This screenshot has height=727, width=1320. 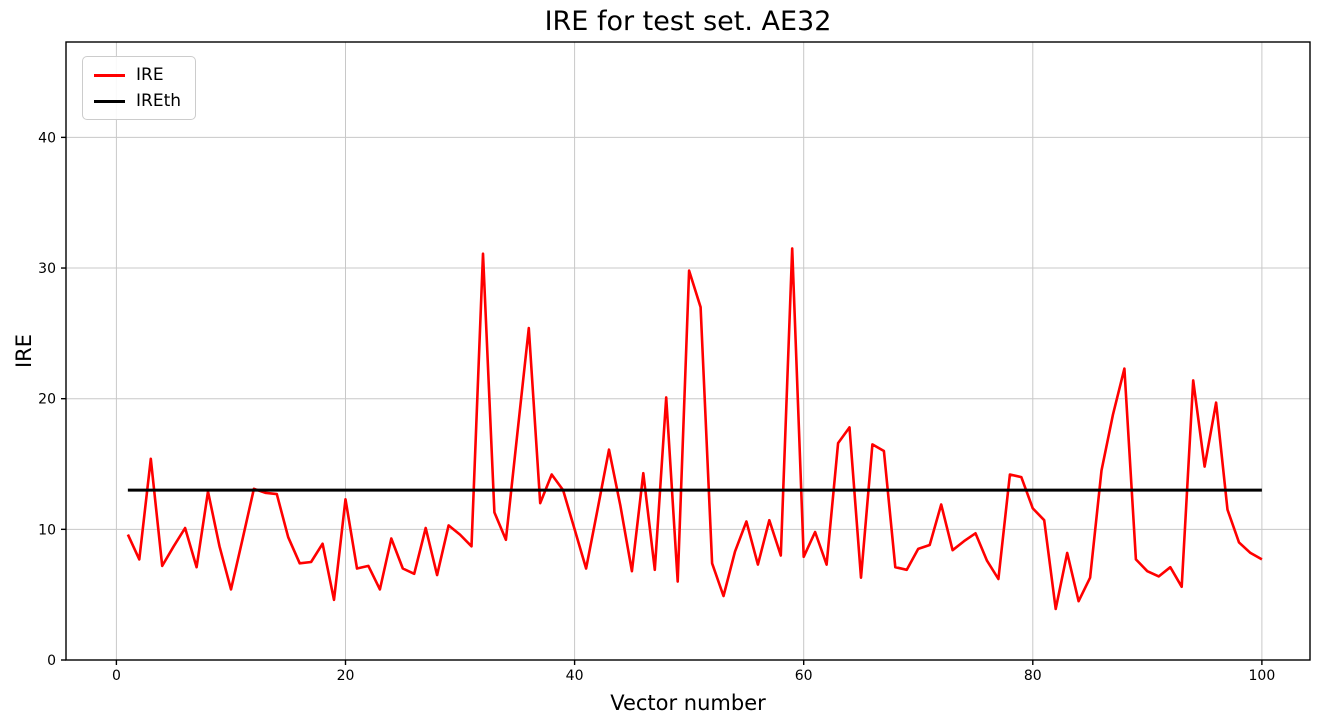 I want to click on legend: IRE IREth, so click(x=139, y=88).